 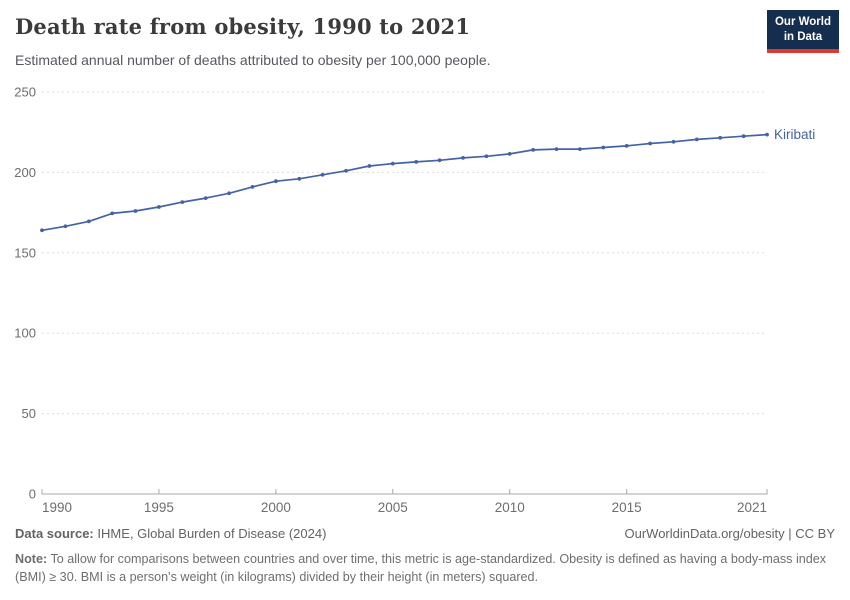 What do you see at coordinates (404, 492) in the screenshot?
I see `x-axis` at bounding box center [404, 492].